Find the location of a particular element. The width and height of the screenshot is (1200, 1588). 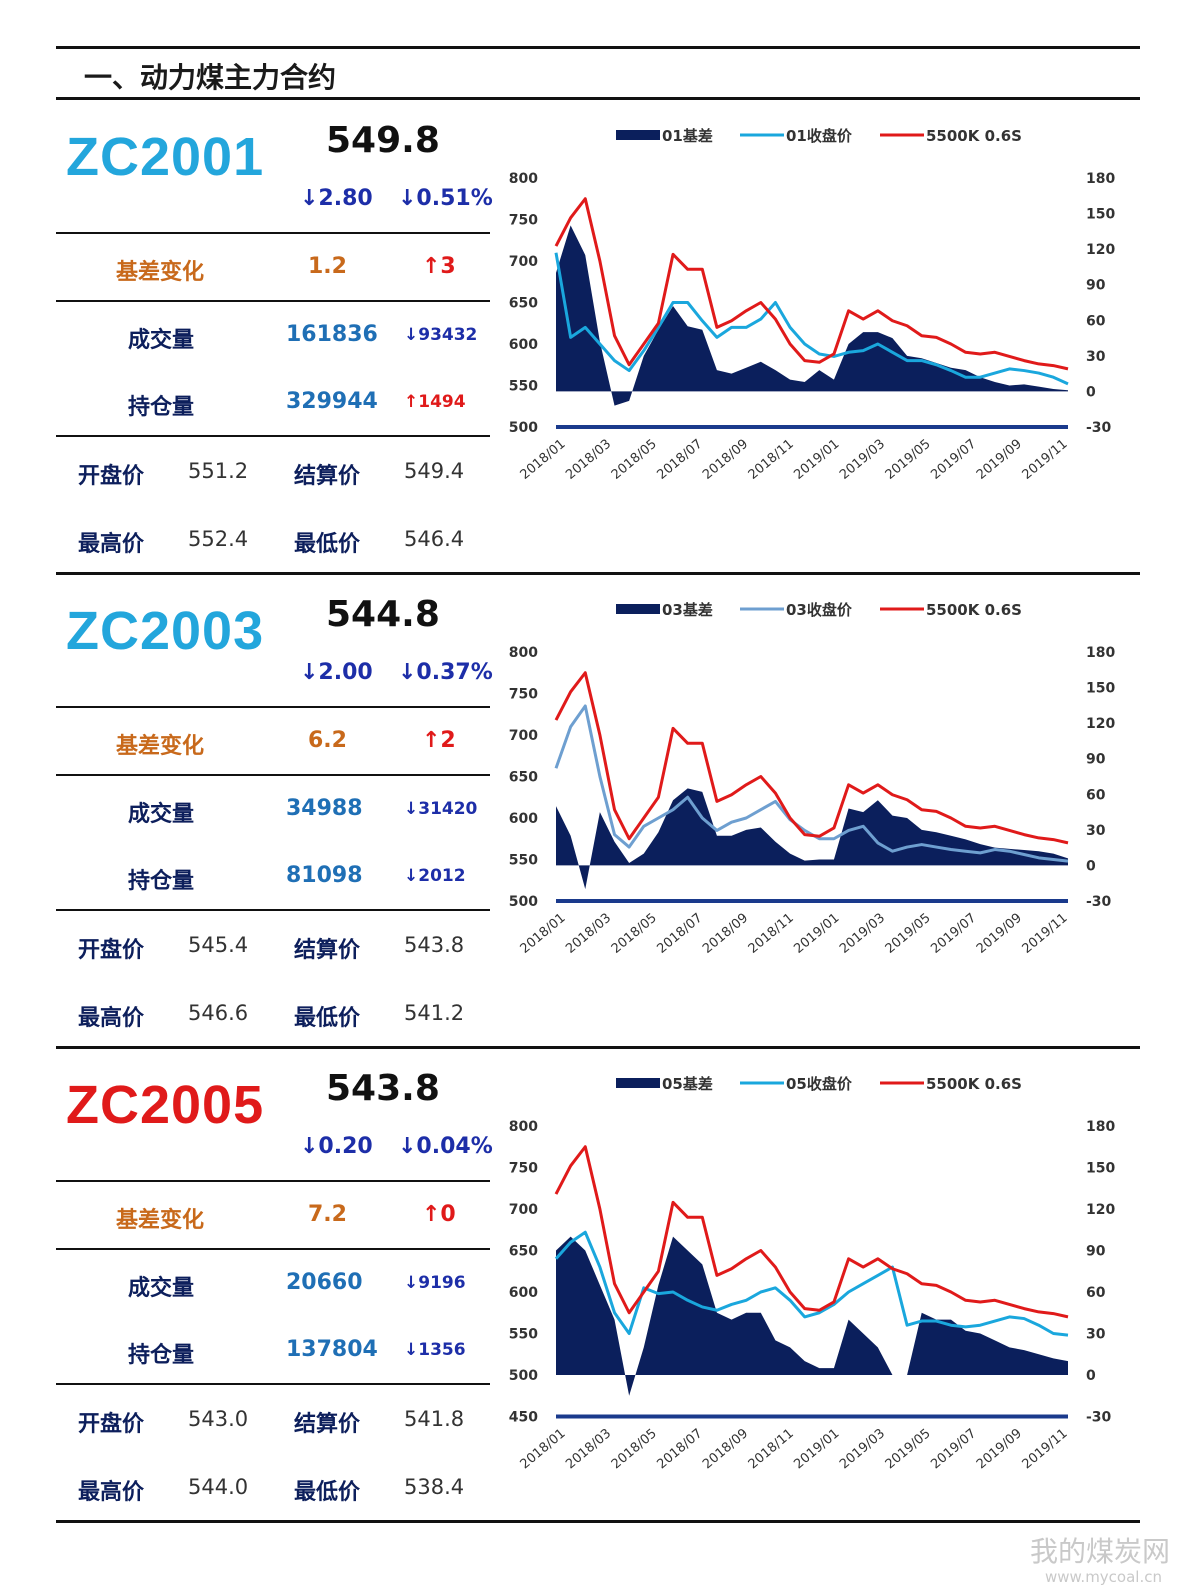

x-tick-label: 2018/09 is located at coordinates (725, 934).